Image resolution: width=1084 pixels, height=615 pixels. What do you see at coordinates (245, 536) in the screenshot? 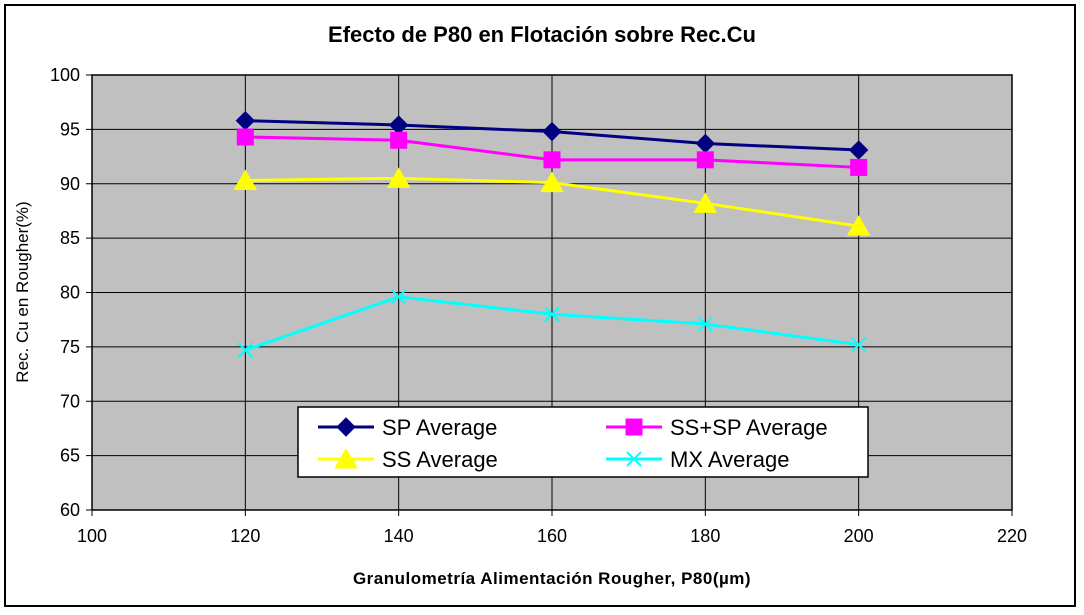
I see `x-tick-label: 120` at bounding box center [245, 536].